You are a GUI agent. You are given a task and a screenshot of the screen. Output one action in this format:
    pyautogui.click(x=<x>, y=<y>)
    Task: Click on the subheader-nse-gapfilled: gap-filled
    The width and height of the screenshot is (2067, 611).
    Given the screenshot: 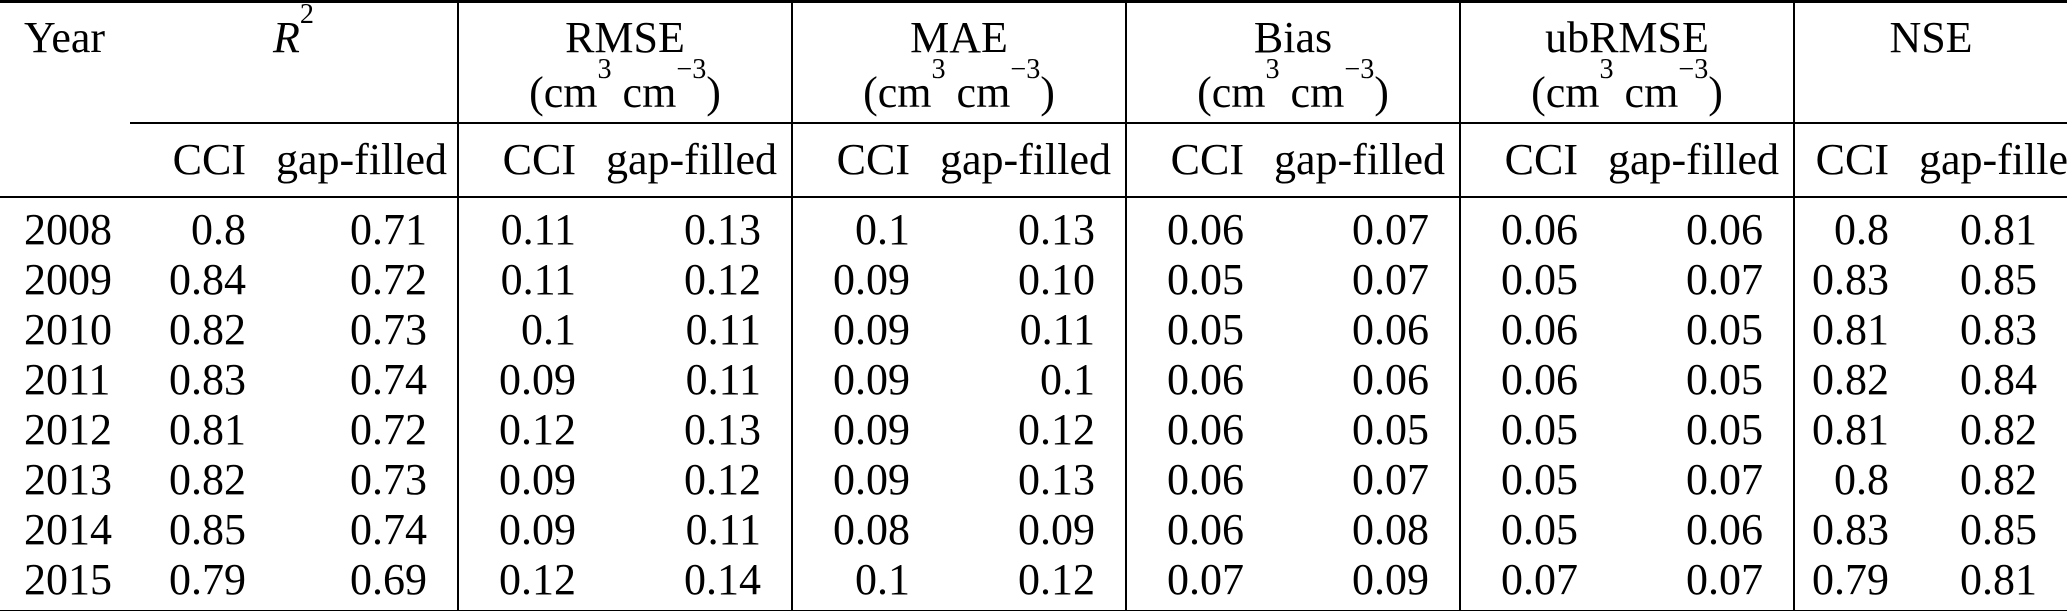 What is the action you would take?
    pyautogui.click(x=1993, y=160)
    